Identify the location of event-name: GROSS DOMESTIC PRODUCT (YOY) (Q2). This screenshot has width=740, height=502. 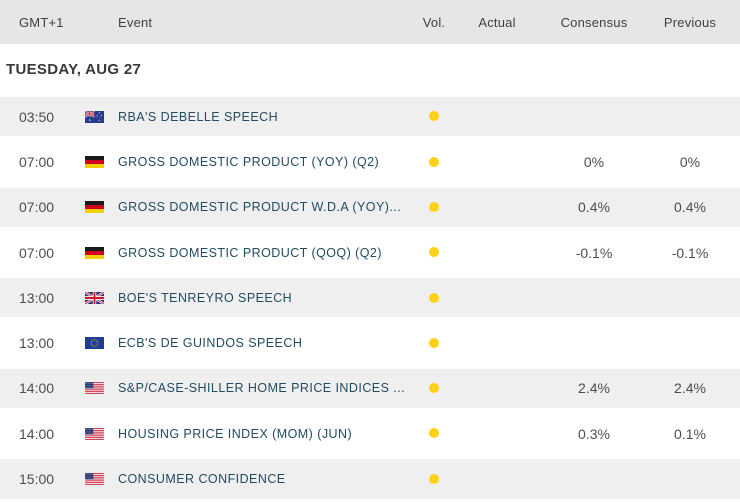
(249, 161).